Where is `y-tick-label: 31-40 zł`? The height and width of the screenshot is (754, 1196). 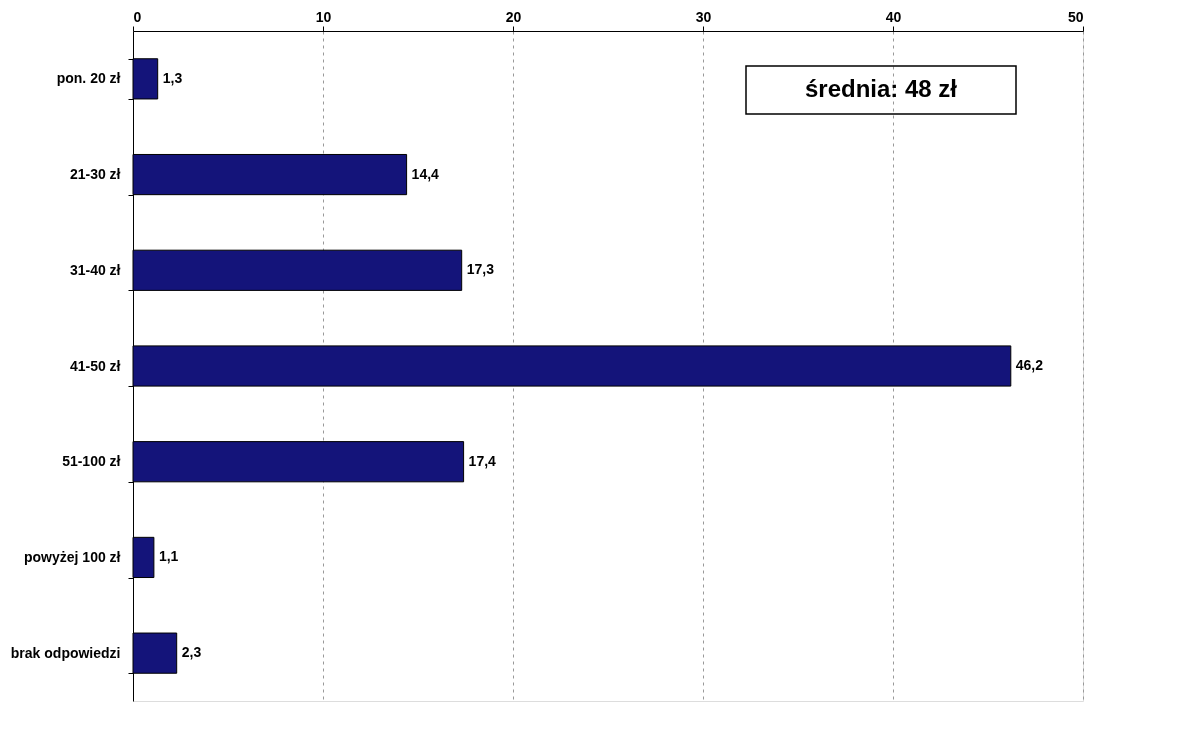
y-tick-label: 31-40 zł is located at coordinates (95, 269).